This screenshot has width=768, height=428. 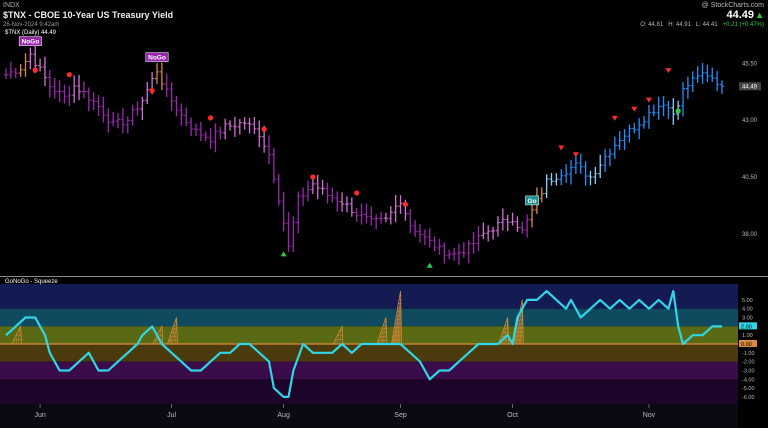 What do you see at coordinates (750, 149) in the screenshot?
I see `price-axis: 45.50 43.00 40.50 38.00 44.49` at bounding box center [750, 149].